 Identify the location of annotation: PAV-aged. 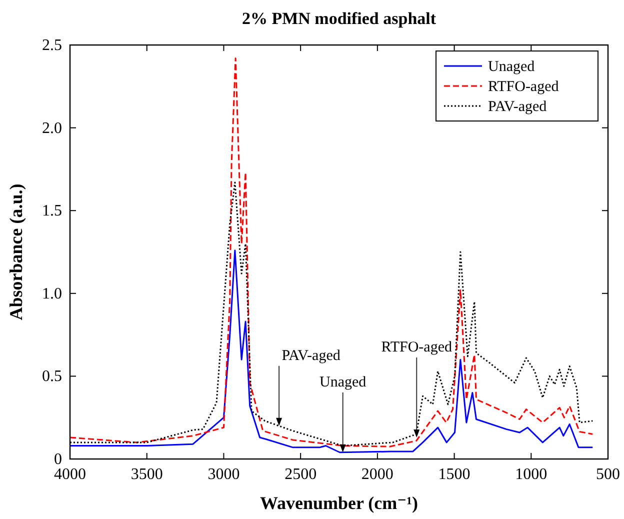
(311, 356).